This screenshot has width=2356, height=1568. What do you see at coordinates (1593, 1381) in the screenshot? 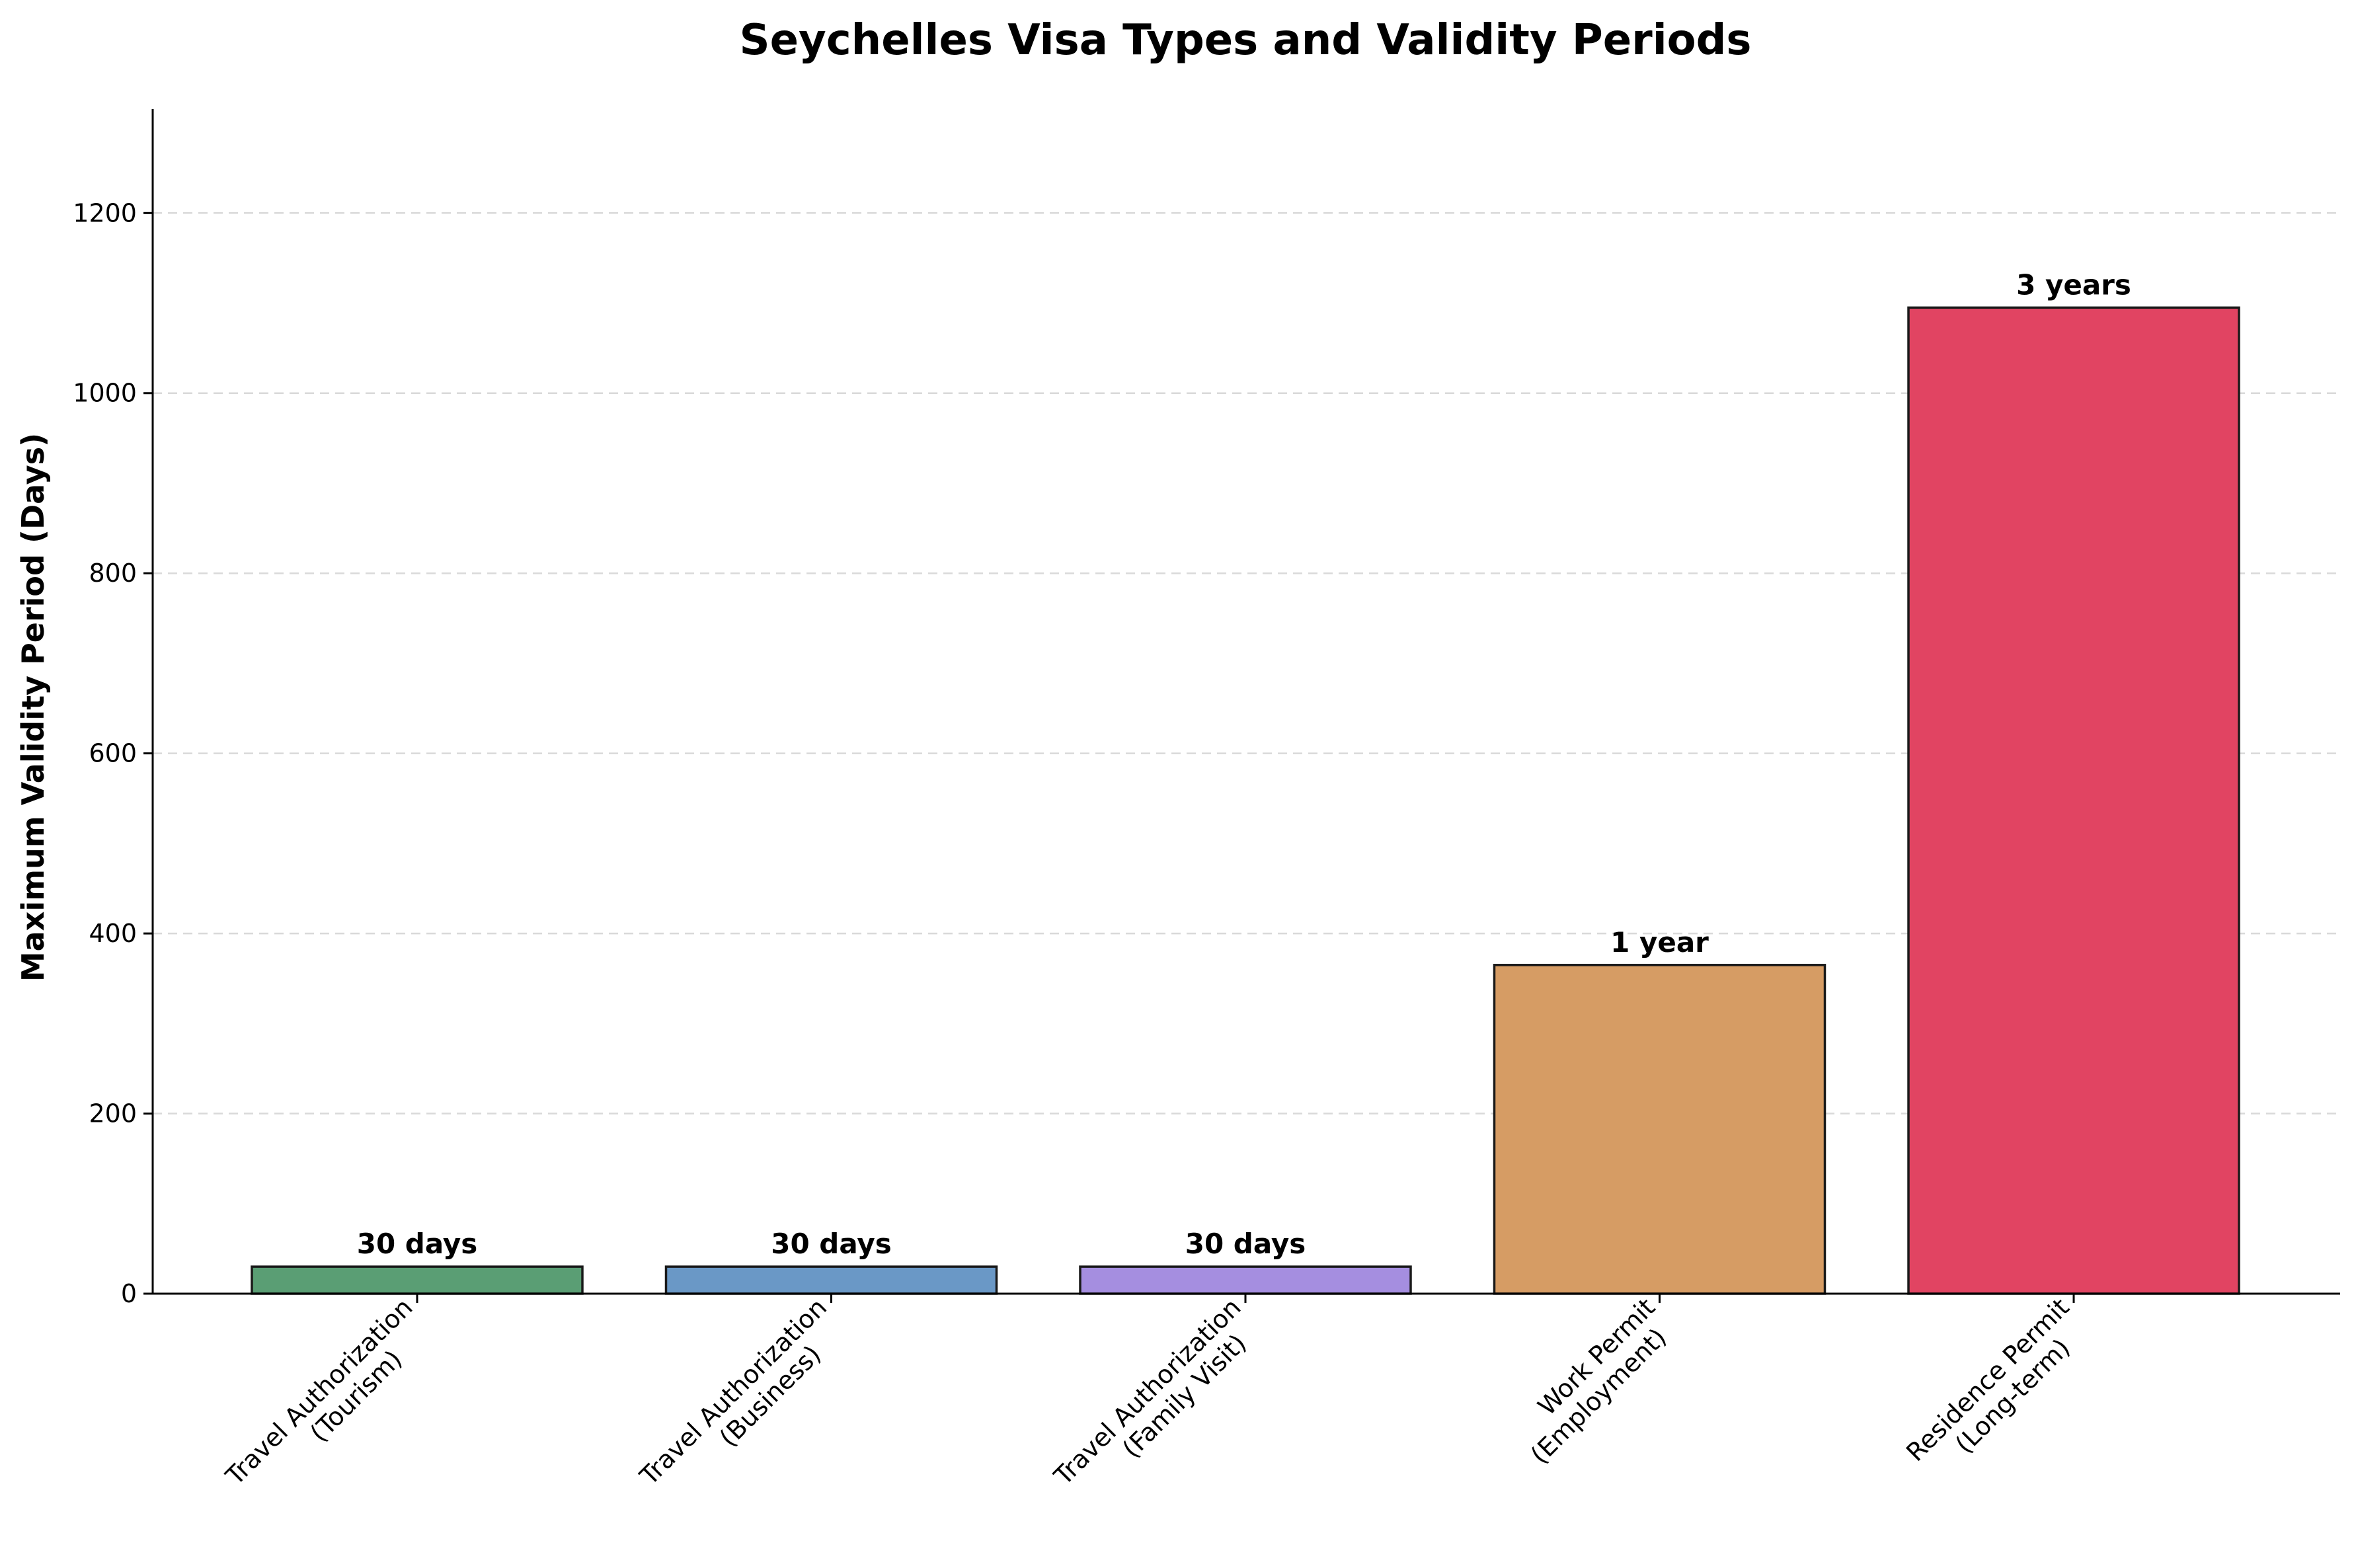
I see `x-tick-label: Work Permit(Employment)` at bounding box center [1593, 1381].